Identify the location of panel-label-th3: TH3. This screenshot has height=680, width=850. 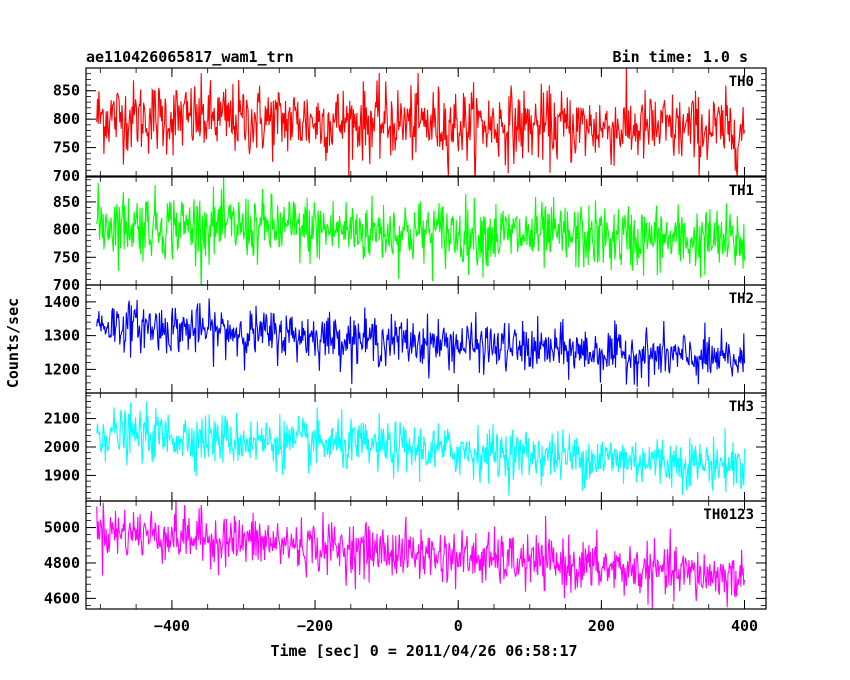
(741, 407).